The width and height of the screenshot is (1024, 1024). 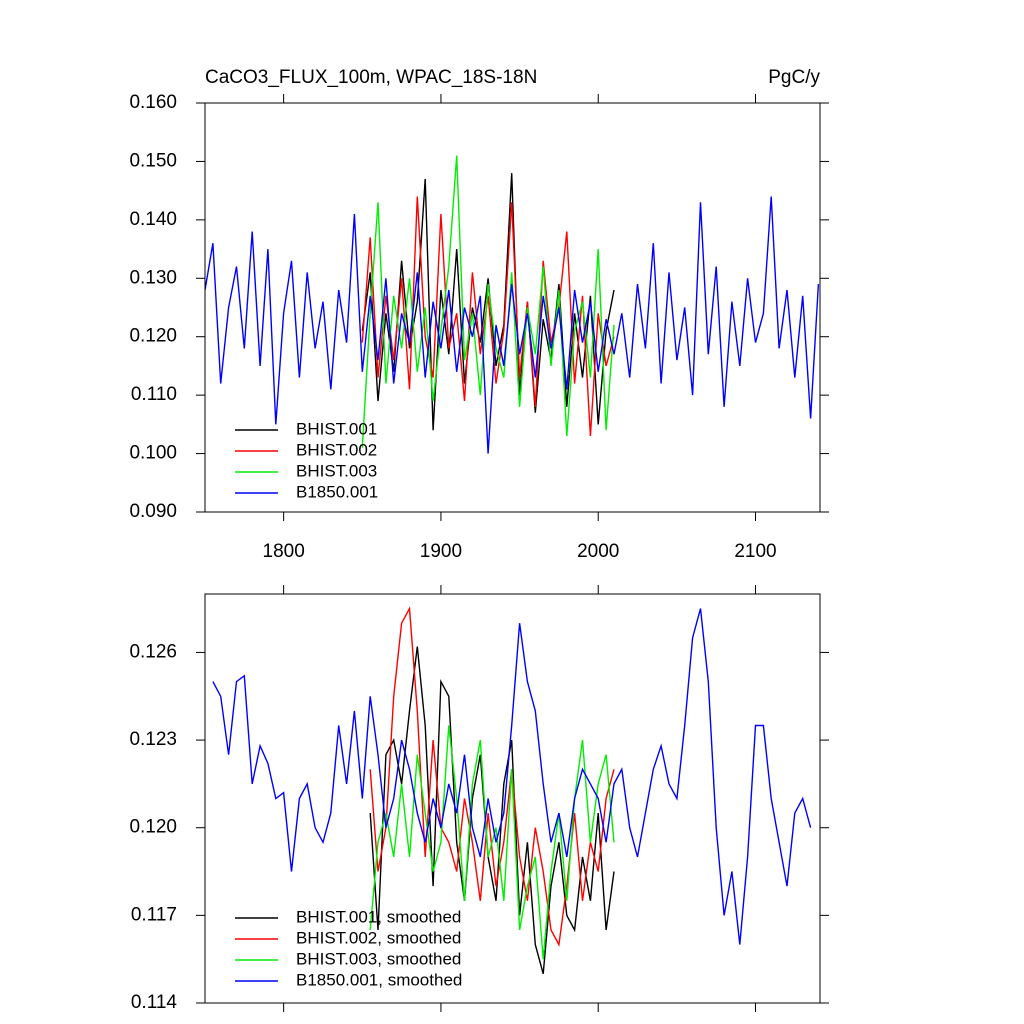 What do you see at coordinates (154, 1002) in the screenshot?
I see `y-tick-label: 0.114` at bounding box center [154, 1002].